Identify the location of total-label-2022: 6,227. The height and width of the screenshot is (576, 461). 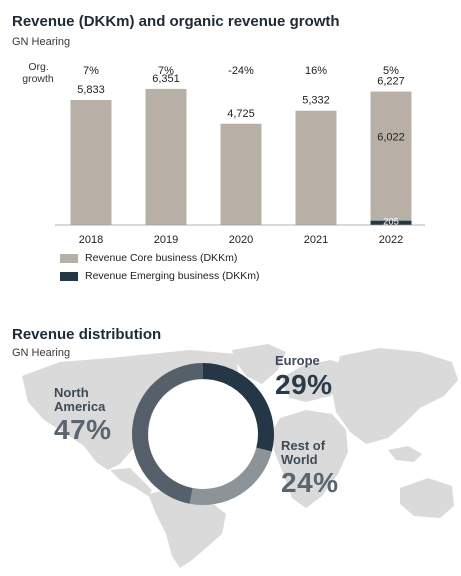
(391, 82).